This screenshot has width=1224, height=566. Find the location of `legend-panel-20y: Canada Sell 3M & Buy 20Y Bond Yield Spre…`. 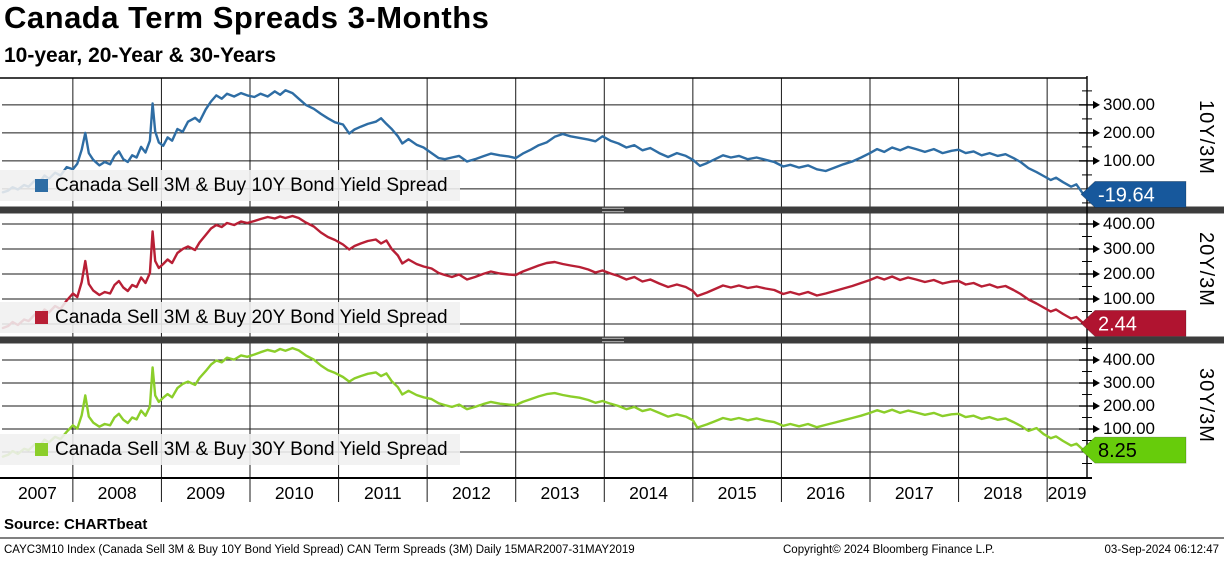

legend-panel-20y: Canada Sell 3M & Buy 20Y Bond Yield Spre… is located at coordinates (230, 317).